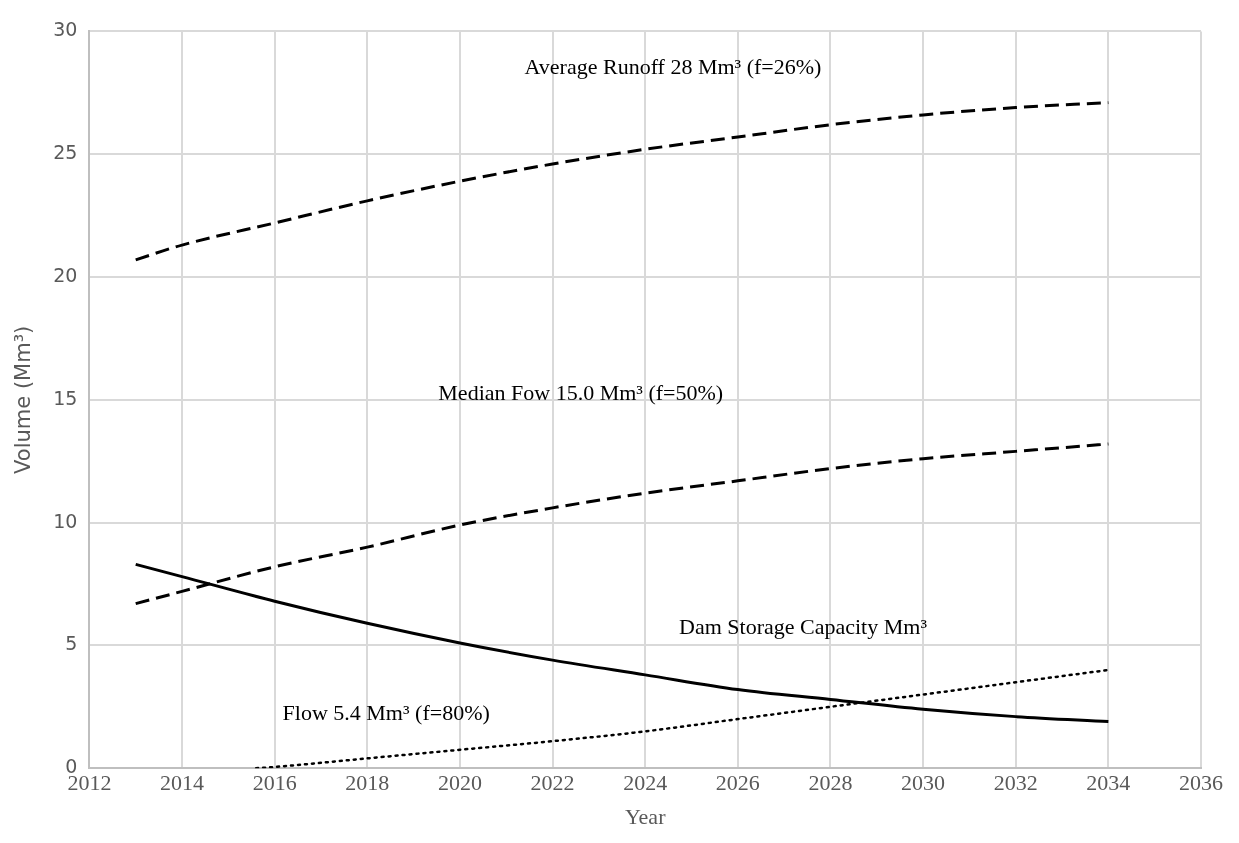  I want to click on annotation: Flow 5.4 Mm³ (f=80%), so click(386, 713).